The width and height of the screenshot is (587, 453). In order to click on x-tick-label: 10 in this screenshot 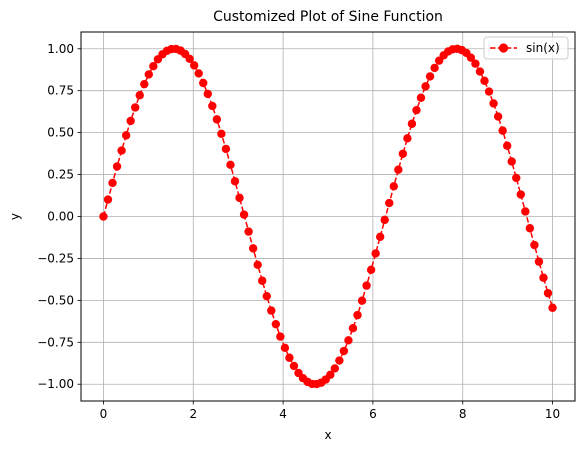, I will do `click(552, 414)`.